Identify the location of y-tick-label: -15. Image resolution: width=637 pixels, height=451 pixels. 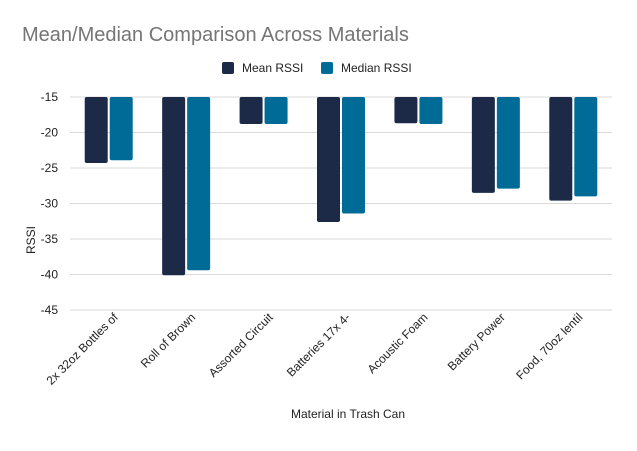
(50, 97).